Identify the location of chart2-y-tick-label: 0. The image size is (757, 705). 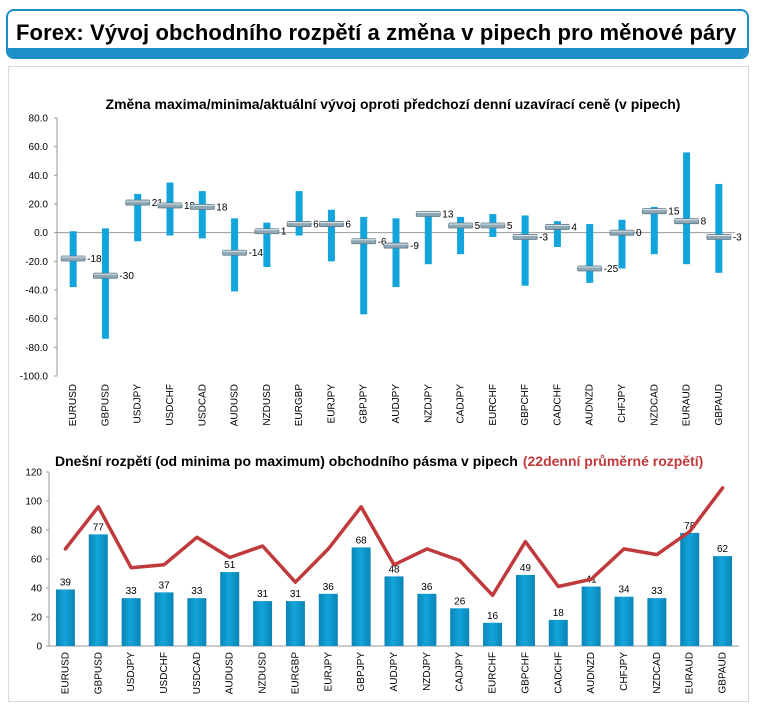
(39, 647).